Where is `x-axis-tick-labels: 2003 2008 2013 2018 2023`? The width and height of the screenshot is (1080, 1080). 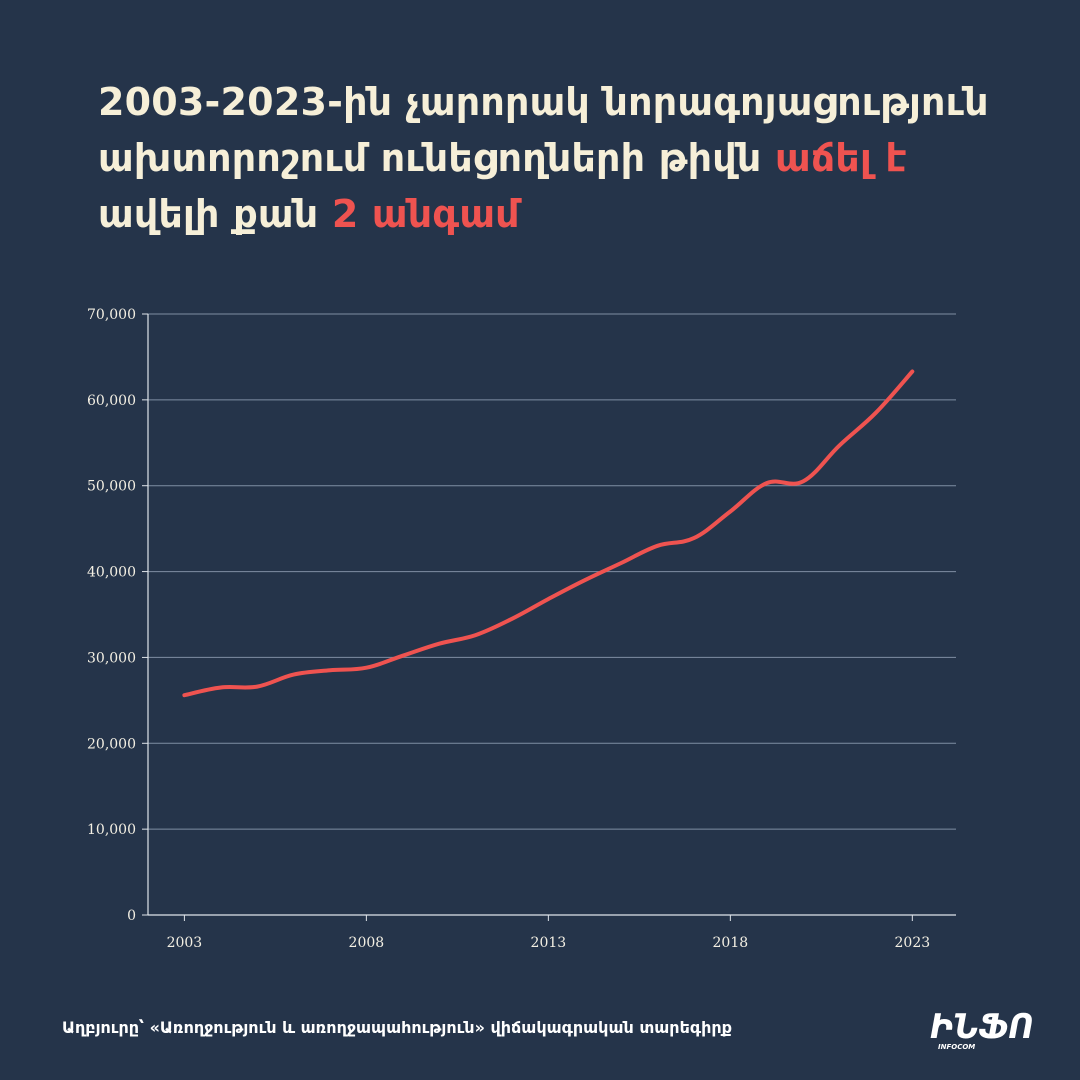
x-axis-tick-labels: 2003 2008 2013 2018 2023 is located at coordinates (549, 943).